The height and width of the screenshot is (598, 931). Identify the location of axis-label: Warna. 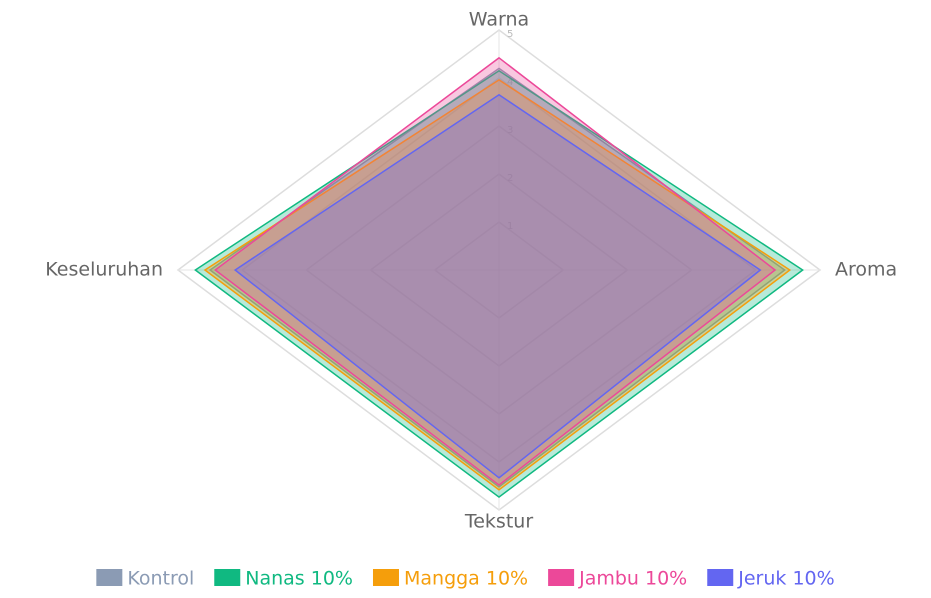
(499, 20).